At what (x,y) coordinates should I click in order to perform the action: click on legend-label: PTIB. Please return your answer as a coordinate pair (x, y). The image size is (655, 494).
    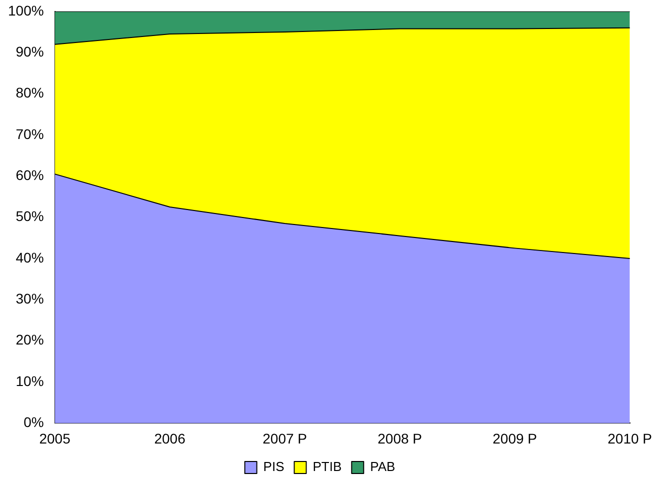
    Looking at the image, I should click on (327, 466).